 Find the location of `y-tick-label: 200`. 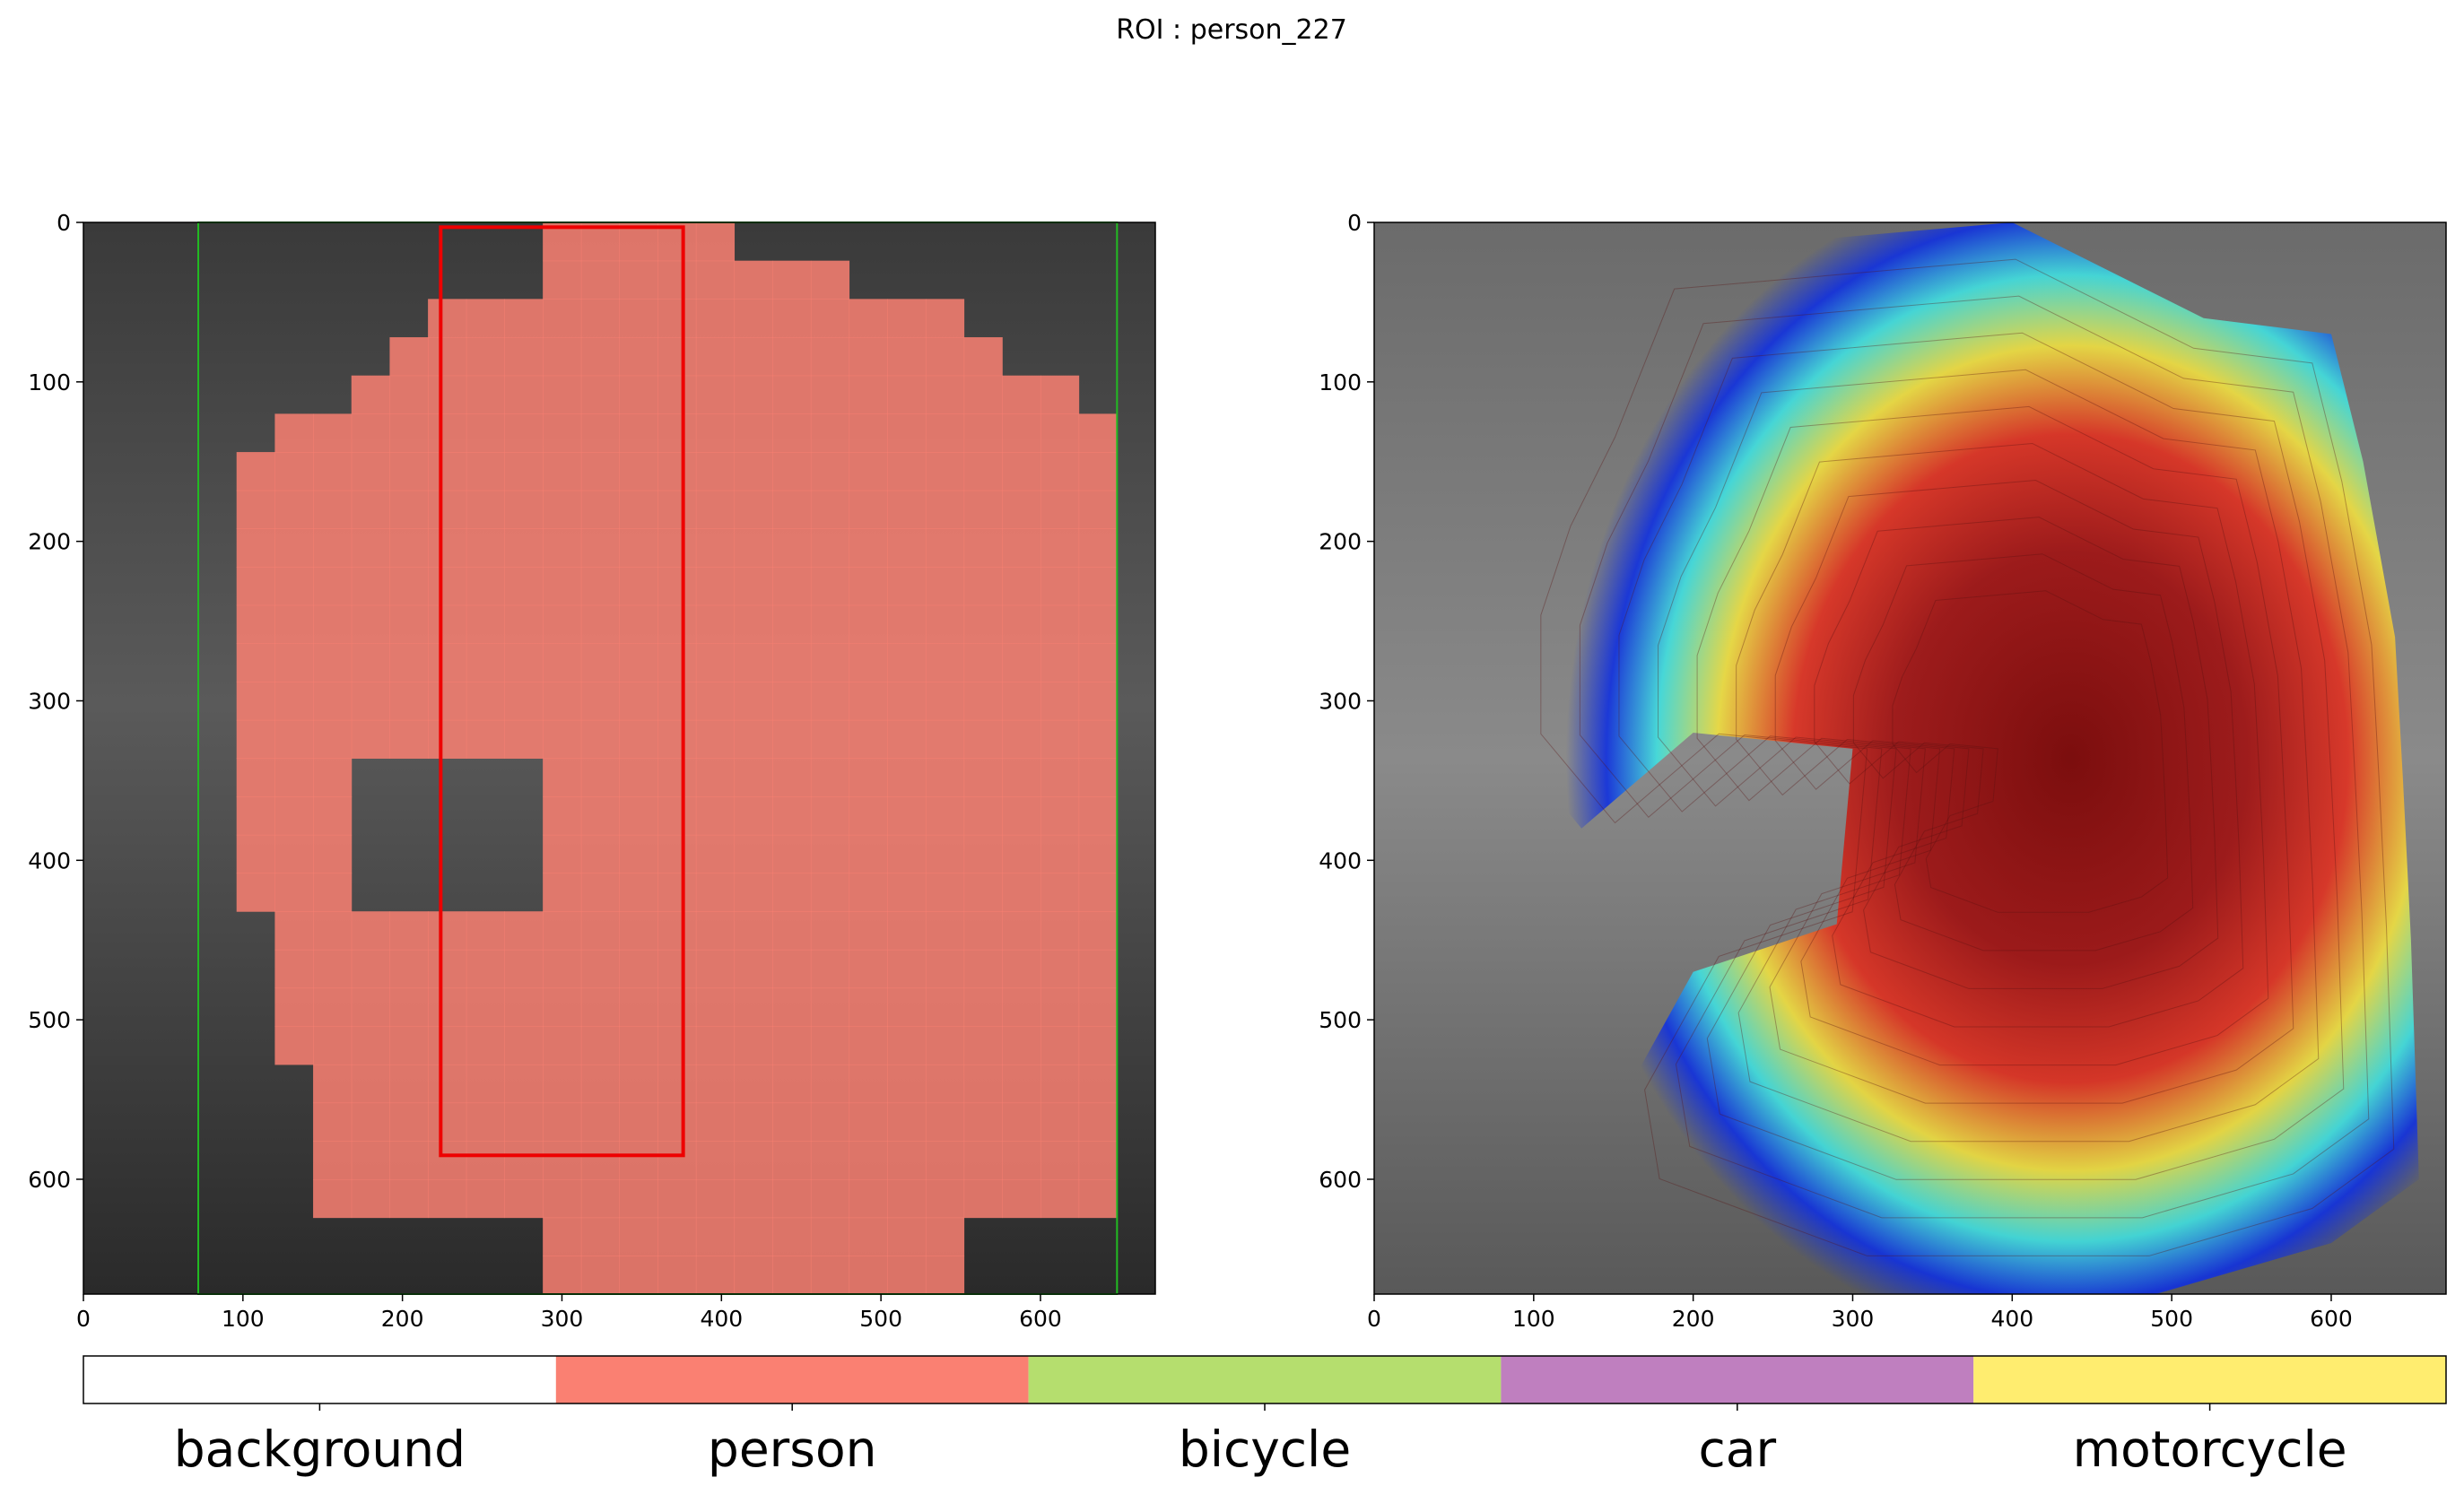

y-tick-label: 200 is located at coordinates (1340, 542).